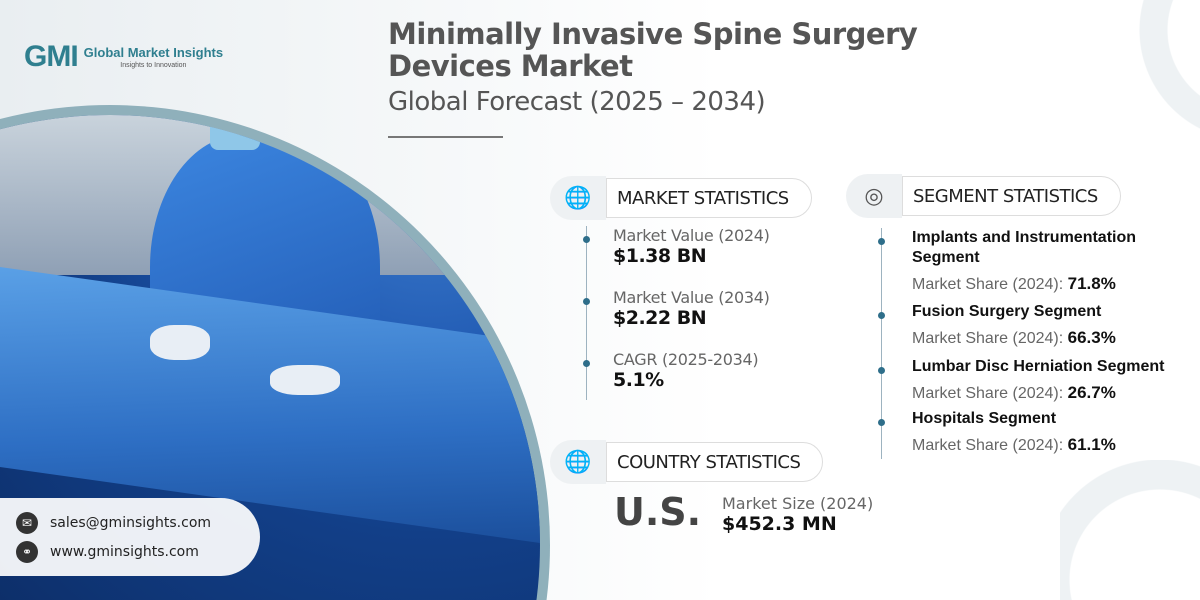 This screenshot has width=1200, height=600. What do you see at coordinates (577, 102) in the screenshot?
I see `subtitle: Global Forecast (2025 – 2034)` at bounding box center [577, 102].